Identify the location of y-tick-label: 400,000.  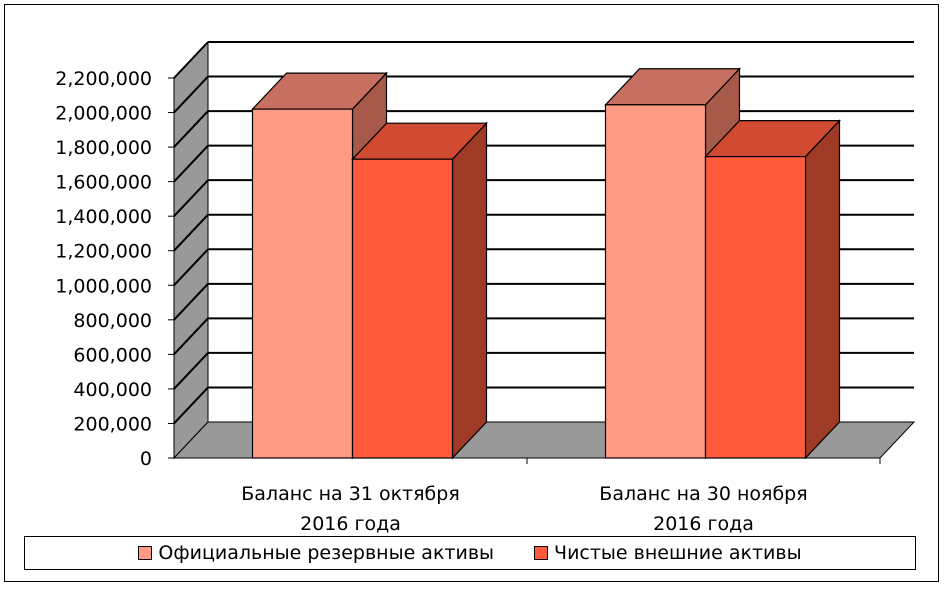
(112, 390).